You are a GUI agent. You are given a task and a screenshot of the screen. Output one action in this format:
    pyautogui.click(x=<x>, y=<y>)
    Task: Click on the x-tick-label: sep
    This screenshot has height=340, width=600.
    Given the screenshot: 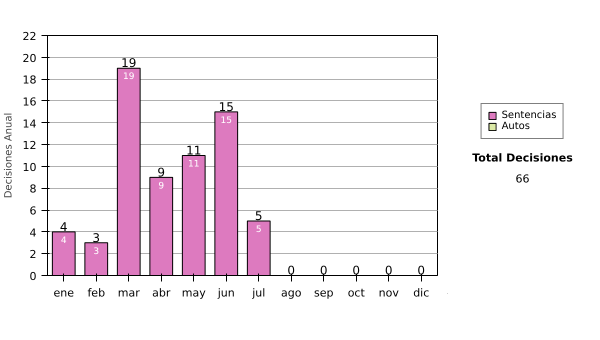 What is the action you would take?
    pyautogui.click(x=324, y=293)
    